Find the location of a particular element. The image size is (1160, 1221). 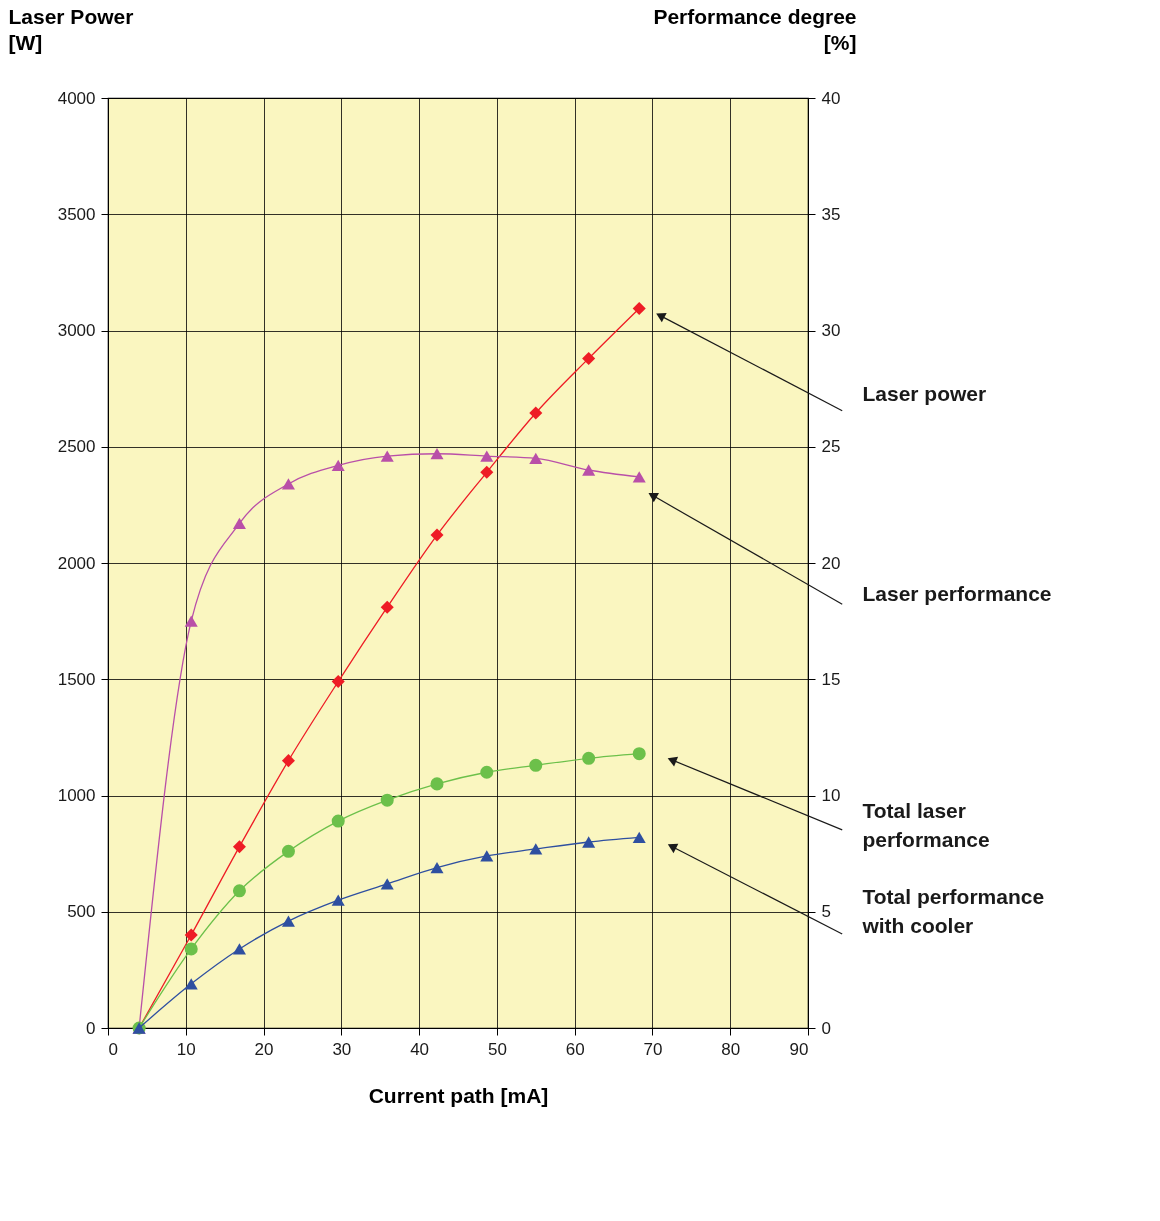

y-tick-label: 4000 is located at coordinates (76, 98).